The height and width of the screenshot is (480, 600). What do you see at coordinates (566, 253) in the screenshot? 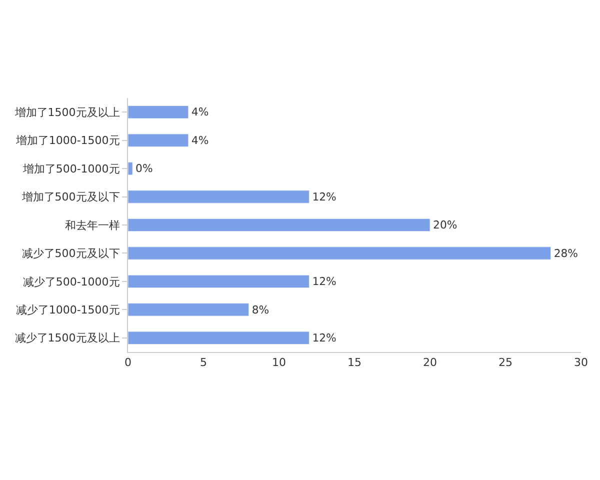
I see `data-label: 28%` at bounding box center [566, 253].